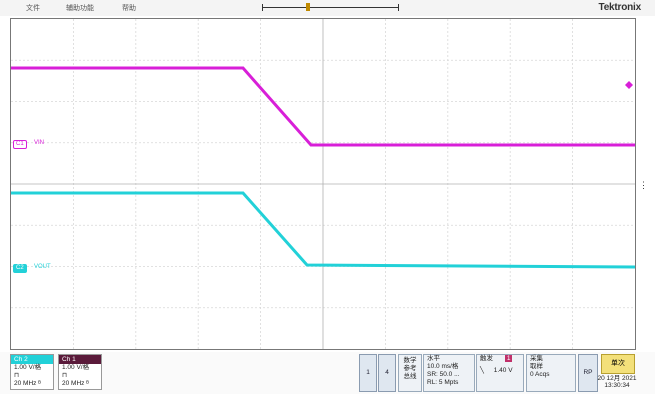 The height and width of the screenshot is (394, 655). What do you see at coordinates (28, 367) in the screenshot?
I see `ch2-scale: 1.00 V/格` at bounding box center [28, 367].